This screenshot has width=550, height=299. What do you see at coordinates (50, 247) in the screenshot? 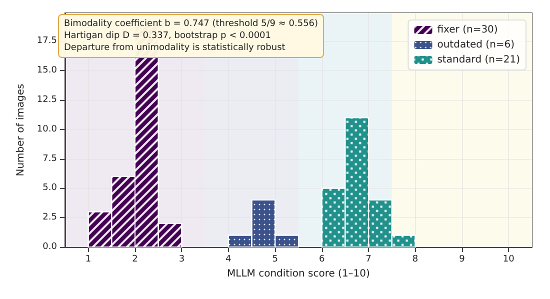
I see `y-tick-label: 0.0` at bounding box center [50, 247].